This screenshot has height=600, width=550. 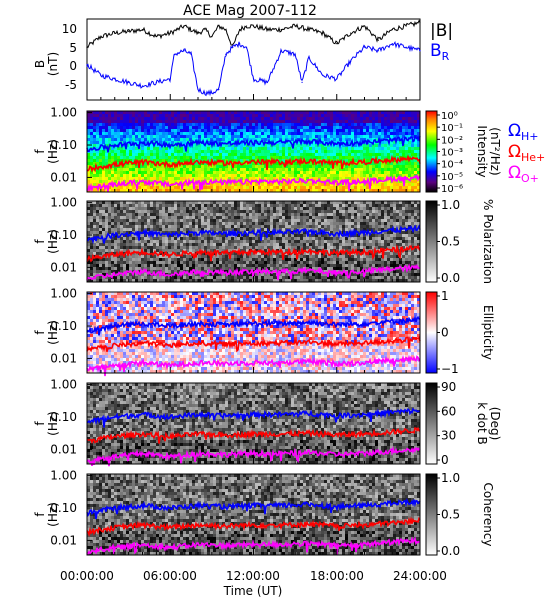 What do you see at coordinates (452, 140) in the screenshot?
I see `colorbar-tick-label: 10⁻²` at bounding box center [452, 140].